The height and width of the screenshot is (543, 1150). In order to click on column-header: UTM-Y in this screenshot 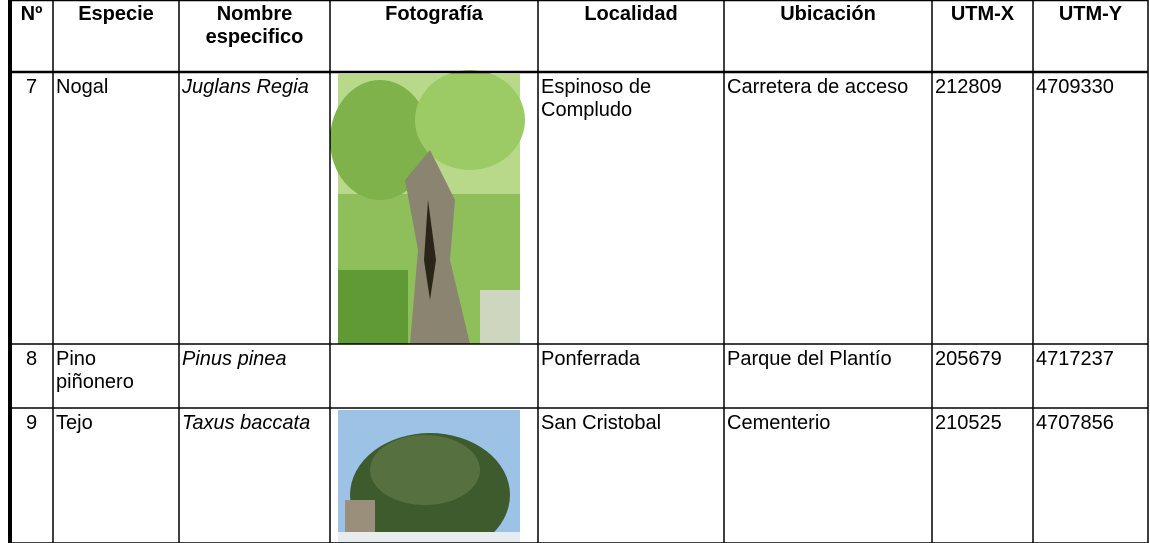, I will do `click(1090, 14)`.